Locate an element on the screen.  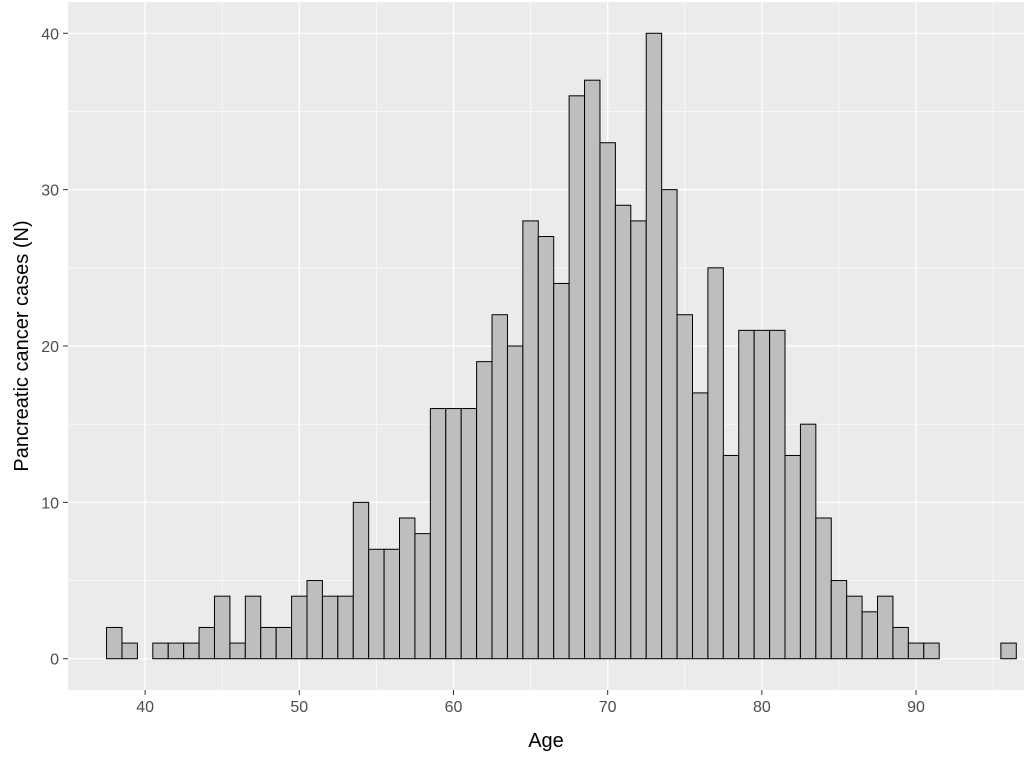
x-tick-label: 60 is located at coordinates (454, 707).